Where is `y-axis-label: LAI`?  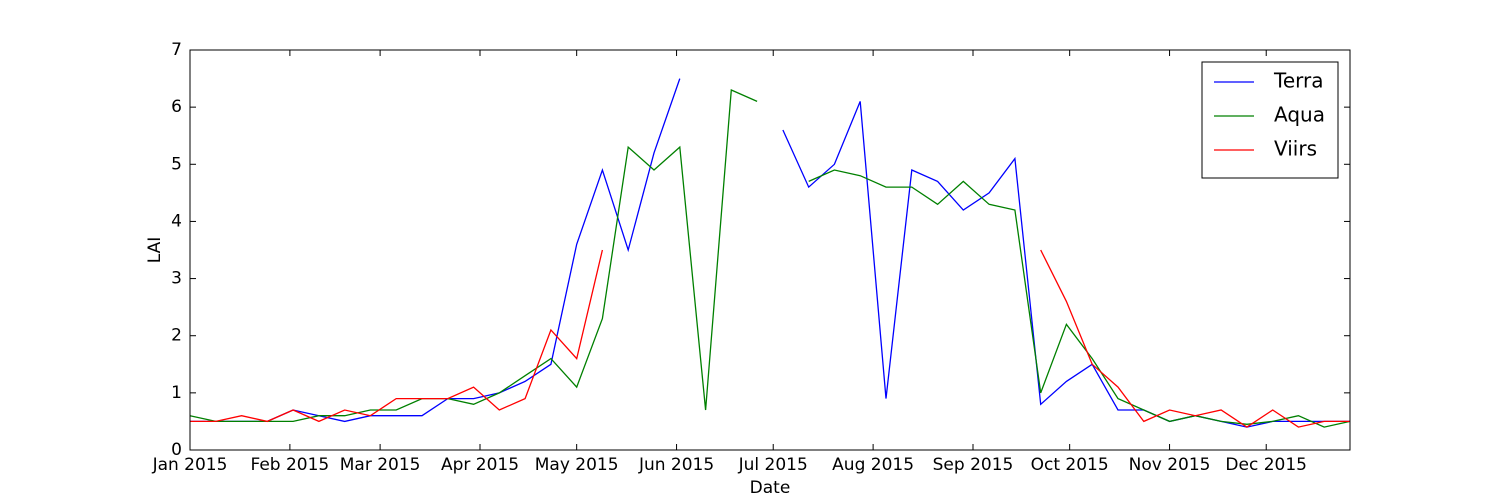
y-axis-label: LAI is located at coordinates (155, 250).